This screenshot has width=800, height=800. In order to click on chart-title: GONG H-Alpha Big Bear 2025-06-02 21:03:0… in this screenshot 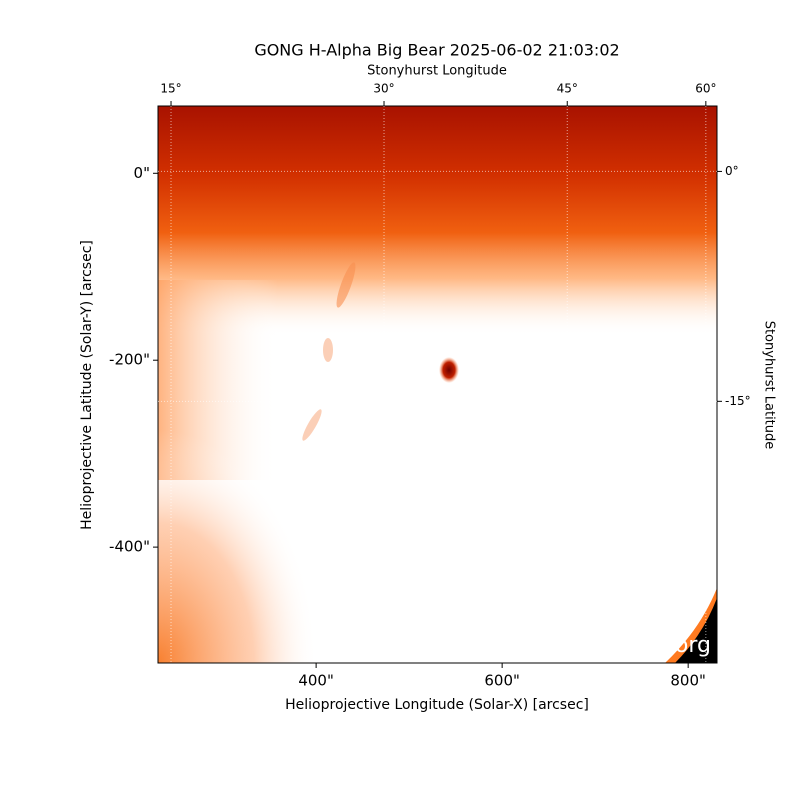, I will do `click(436, 50)`.